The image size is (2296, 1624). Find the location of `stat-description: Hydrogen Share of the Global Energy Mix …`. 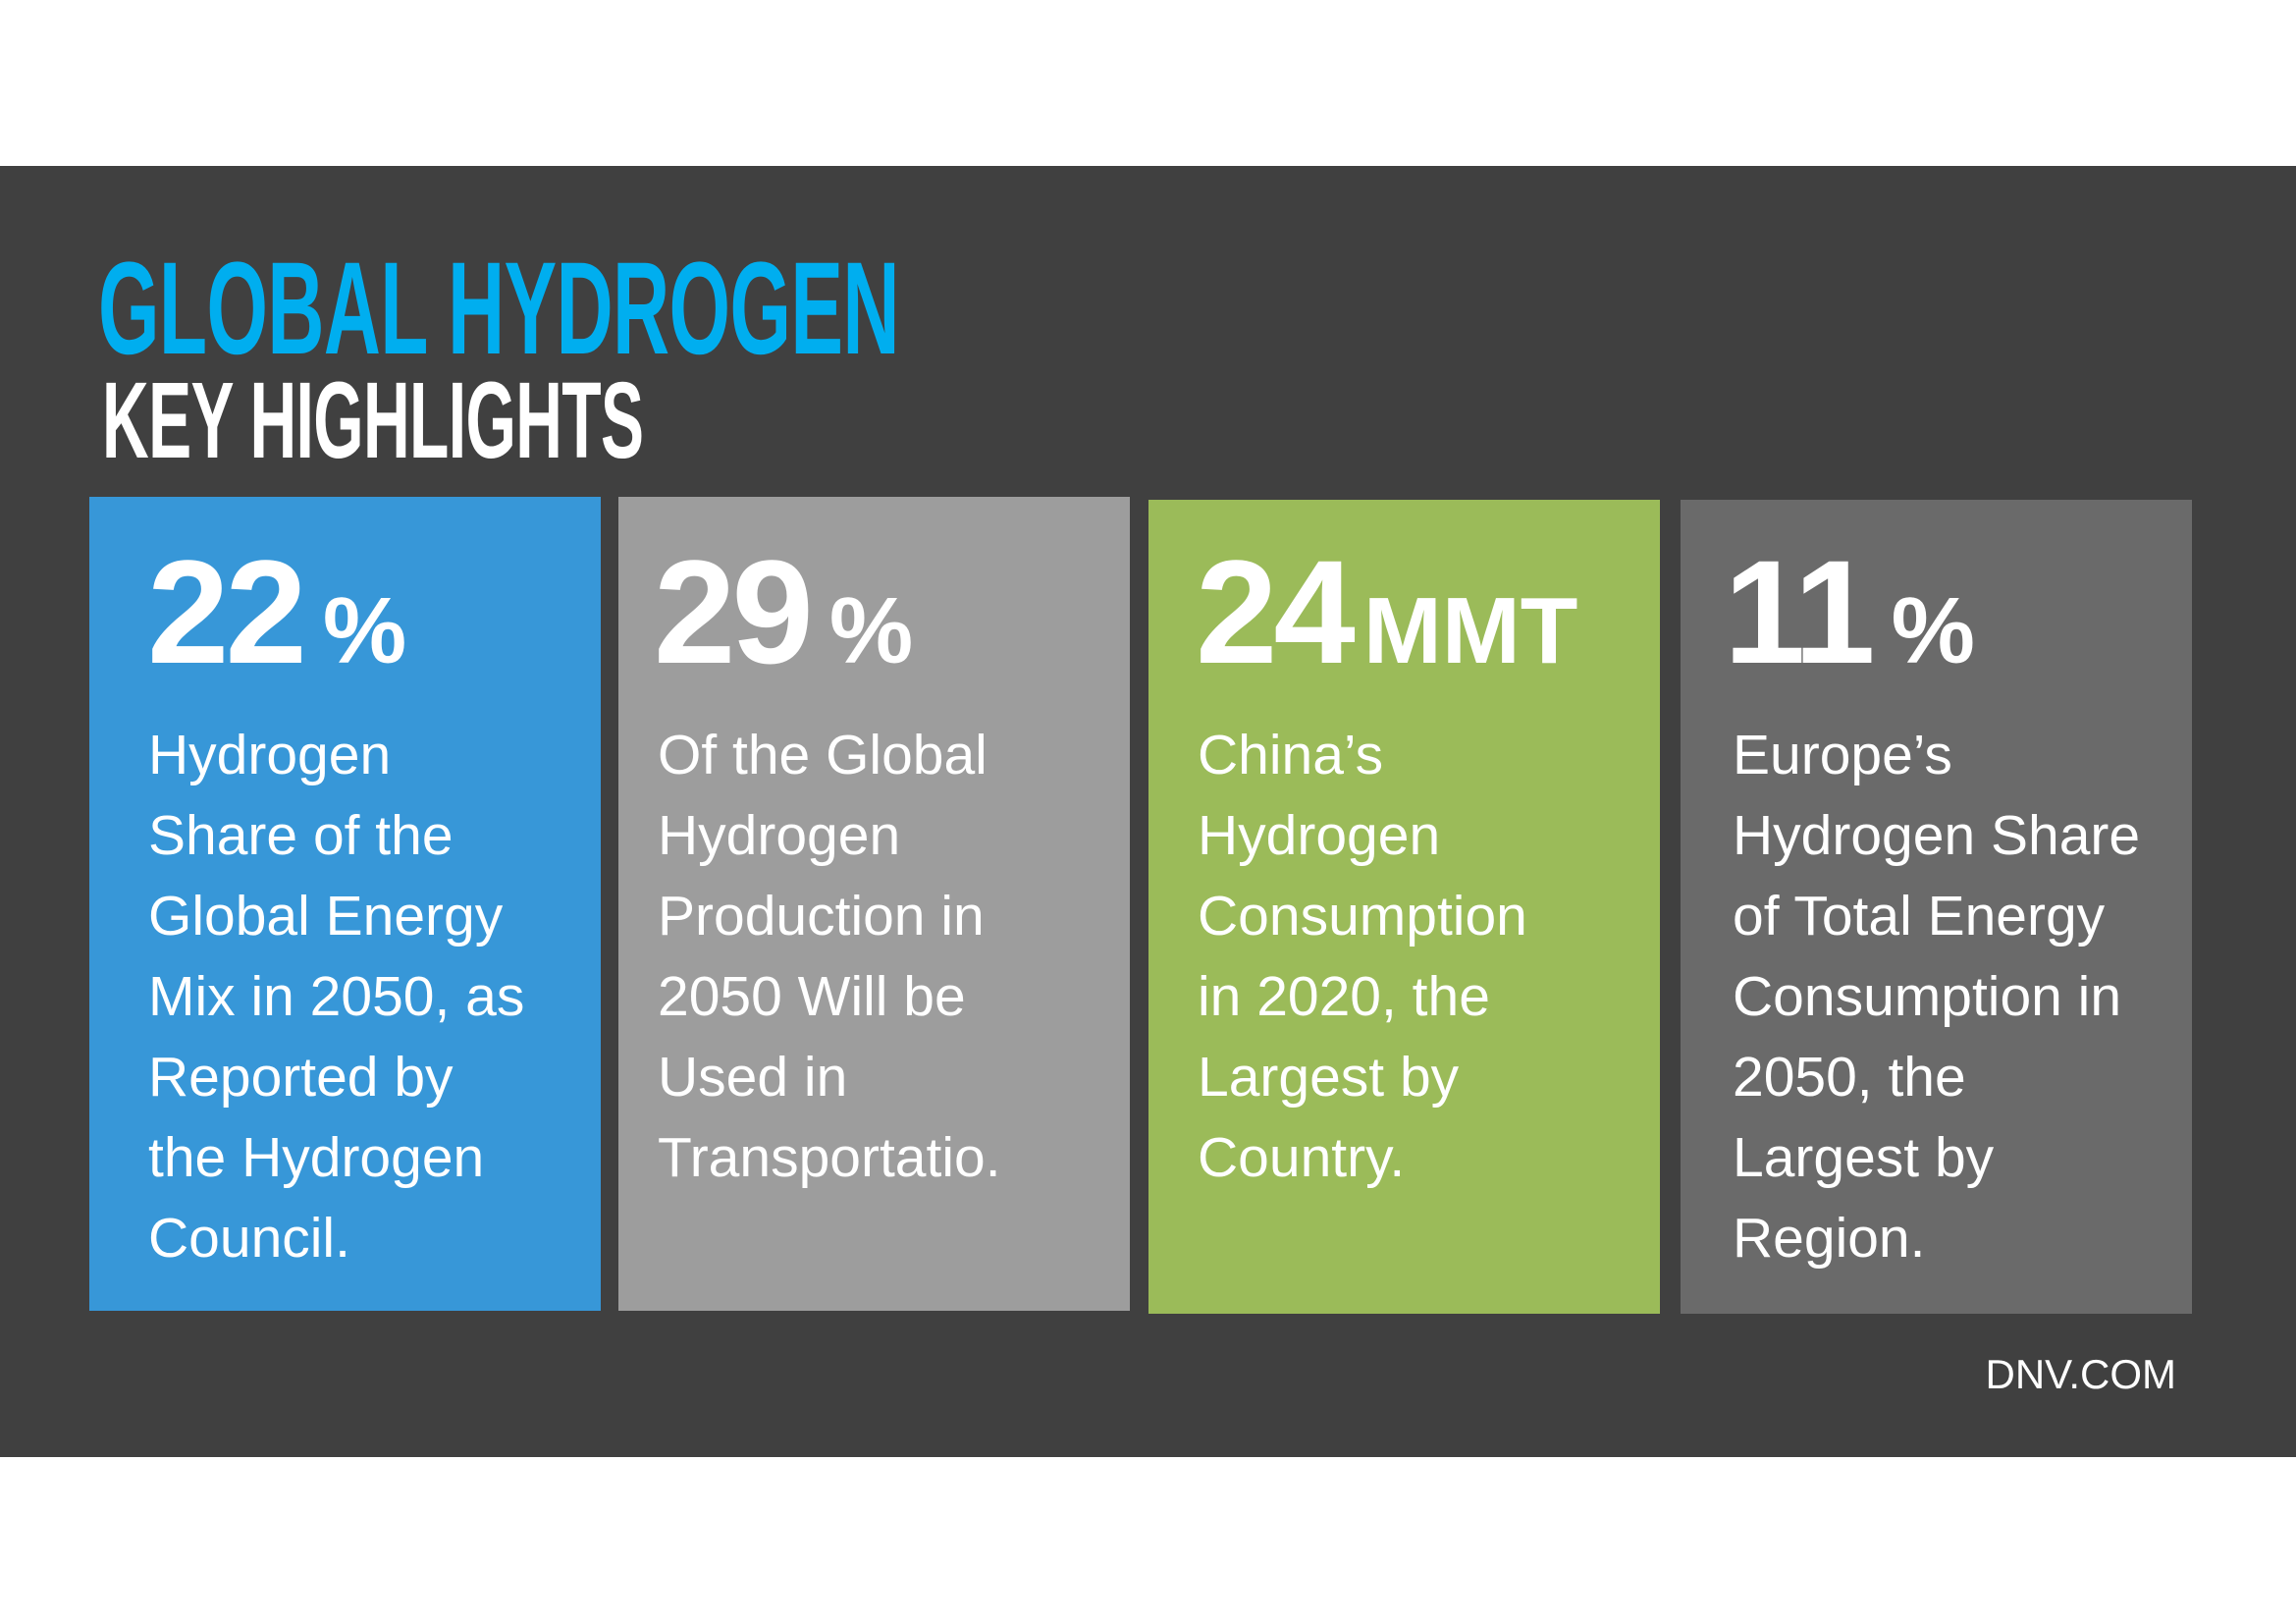

stat-description: Hydrogen Share of the Global Energy Mix … is located at coordinates (336, 997).